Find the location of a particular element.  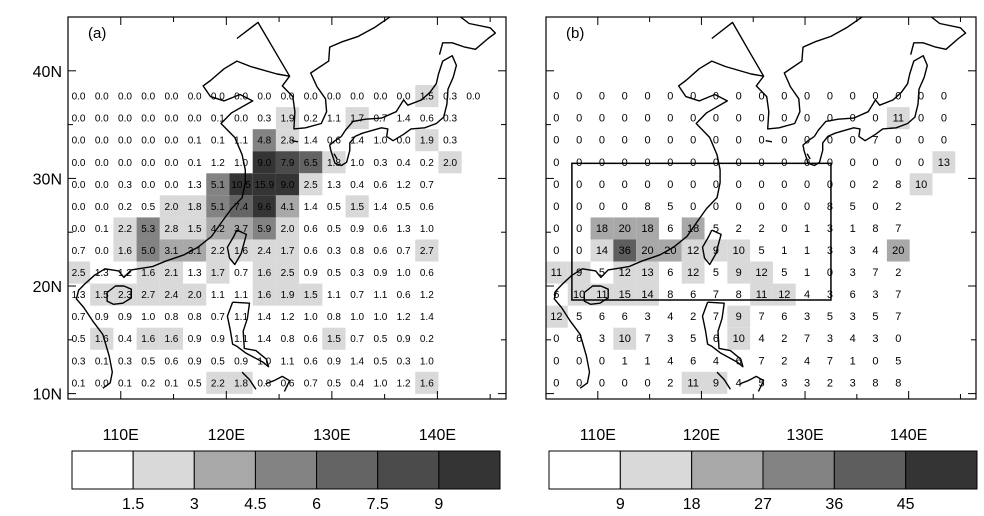

data-label: 10.5 is located at coordinates (241, 185).